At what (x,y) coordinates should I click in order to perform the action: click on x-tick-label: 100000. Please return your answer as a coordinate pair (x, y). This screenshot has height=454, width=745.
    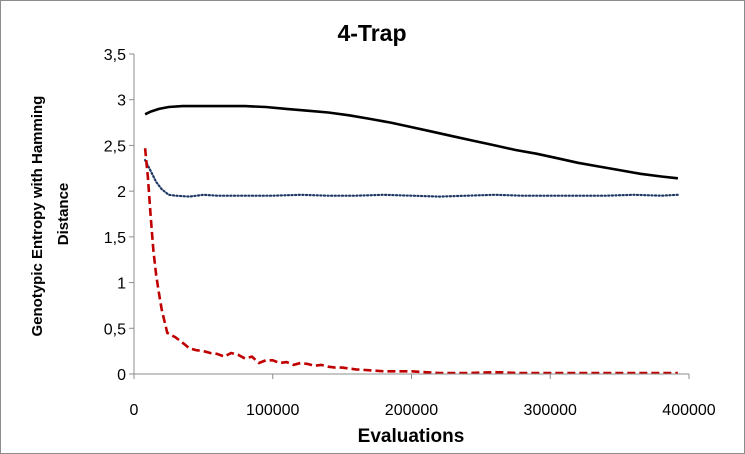
    Looking at the image, I should click on (272, 410).